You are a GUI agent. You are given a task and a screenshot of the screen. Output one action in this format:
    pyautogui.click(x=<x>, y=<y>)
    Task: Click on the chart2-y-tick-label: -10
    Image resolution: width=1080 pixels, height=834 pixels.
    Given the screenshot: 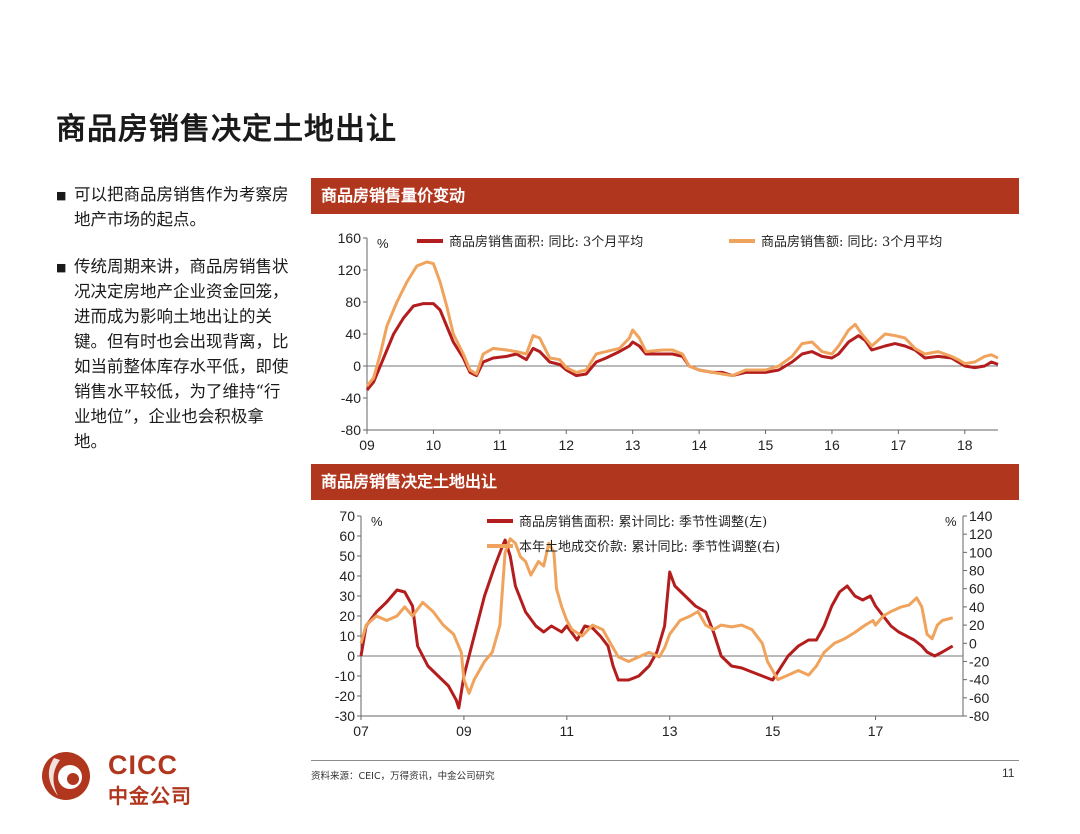 What is the action you would take?
    pyautogui.click(x=345, y=676)
    